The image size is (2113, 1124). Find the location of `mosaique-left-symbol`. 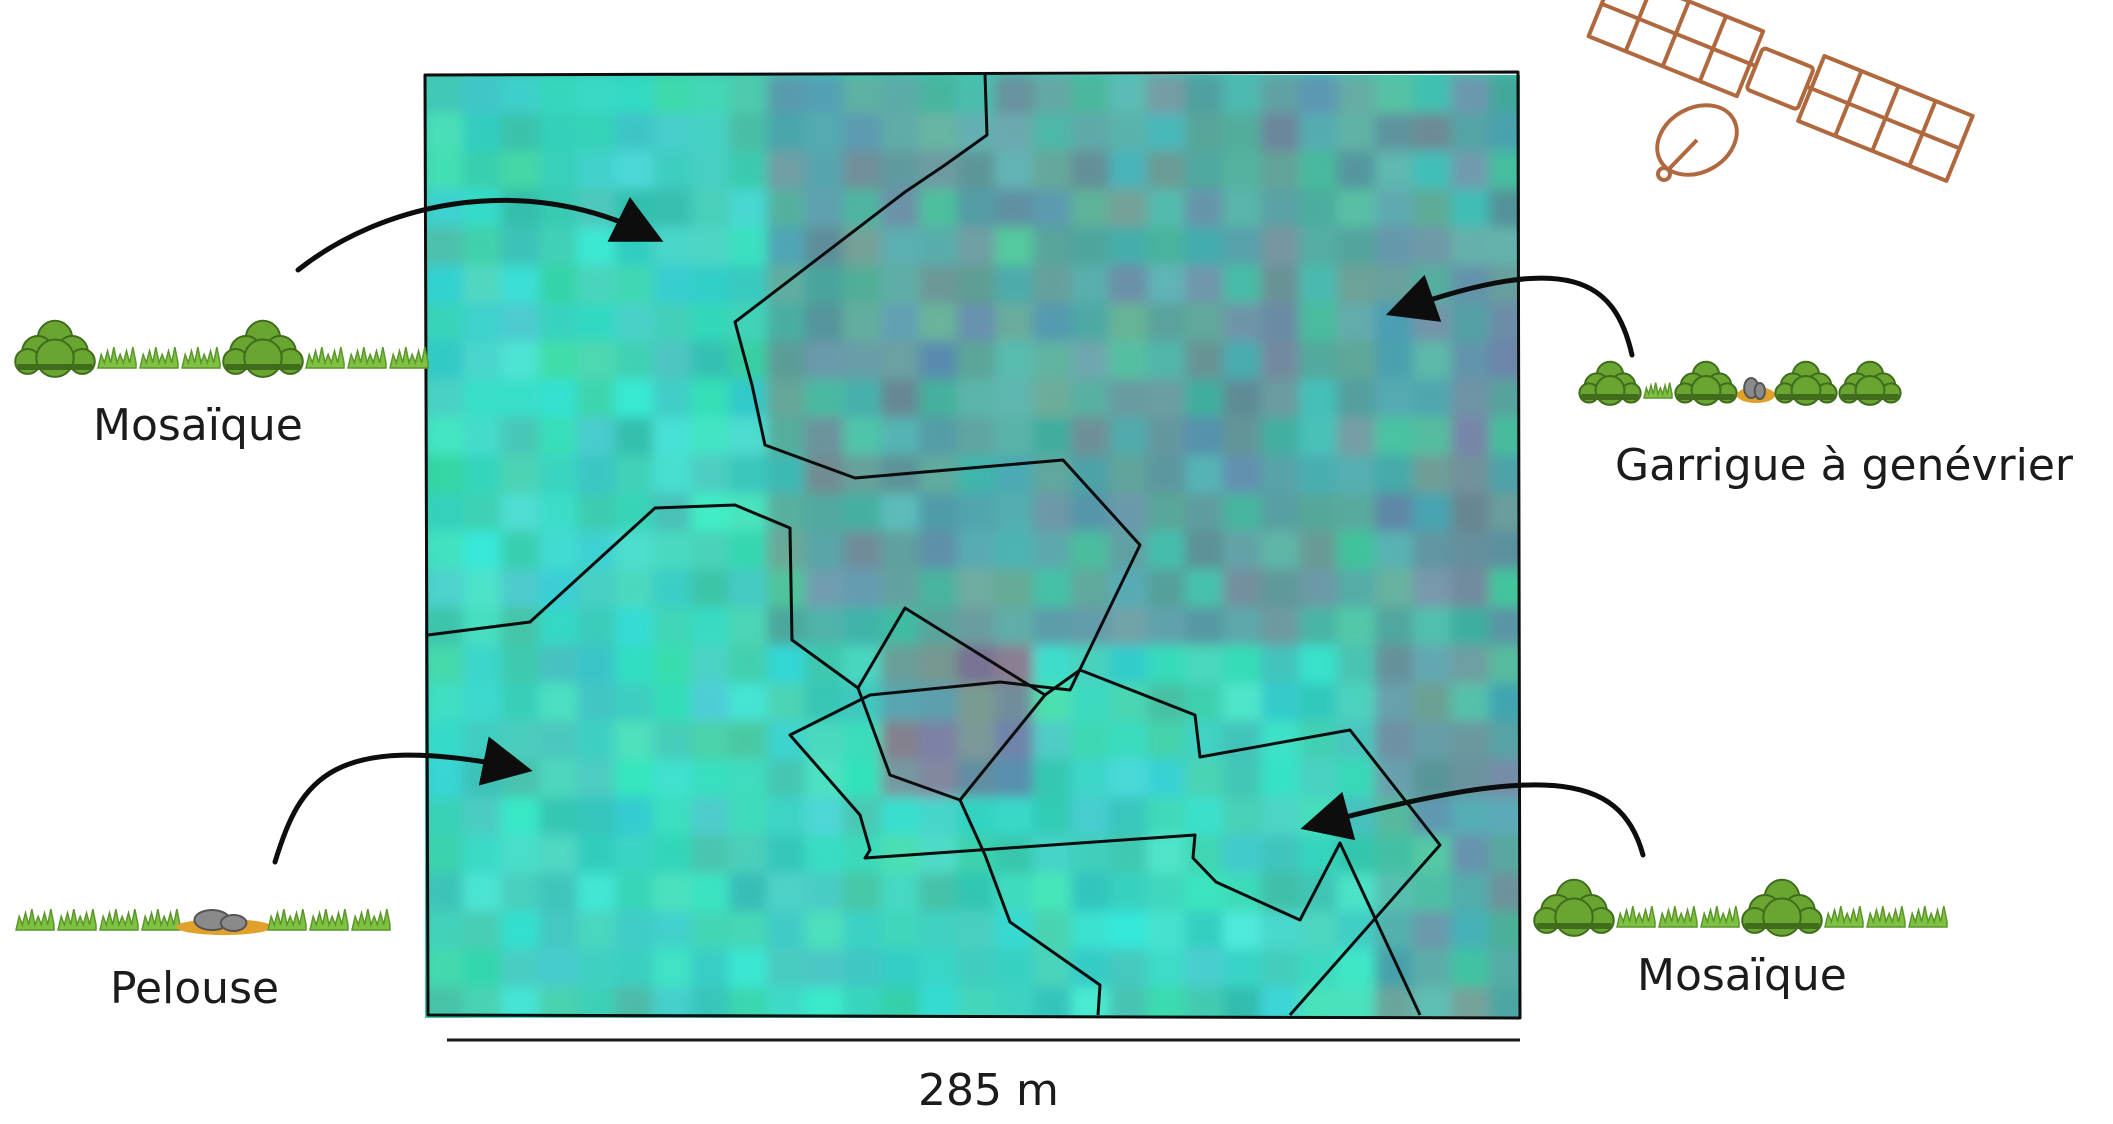

mosaique-left-symbol is located at coordinates (221, 348).